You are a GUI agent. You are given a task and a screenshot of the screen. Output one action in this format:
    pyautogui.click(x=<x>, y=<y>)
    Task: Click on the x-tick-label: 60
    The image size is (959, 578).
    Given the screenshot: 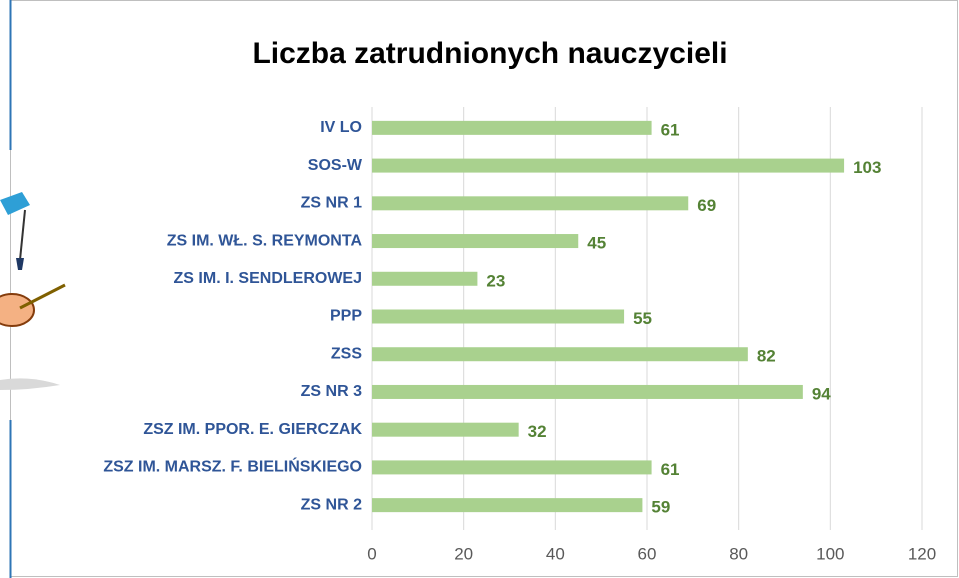 What is the action you would take?
    pyautogui.click(x=647, y=553)
    